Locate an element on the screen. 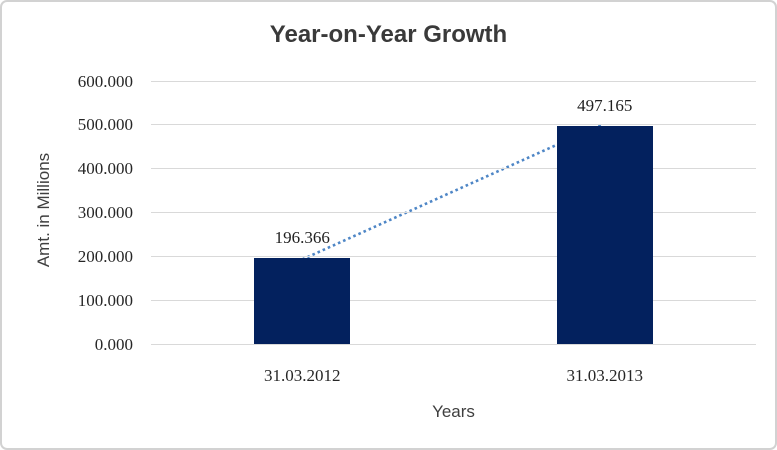  y-axis-tick-label: 0.000 is located at coordinates (113, 344).